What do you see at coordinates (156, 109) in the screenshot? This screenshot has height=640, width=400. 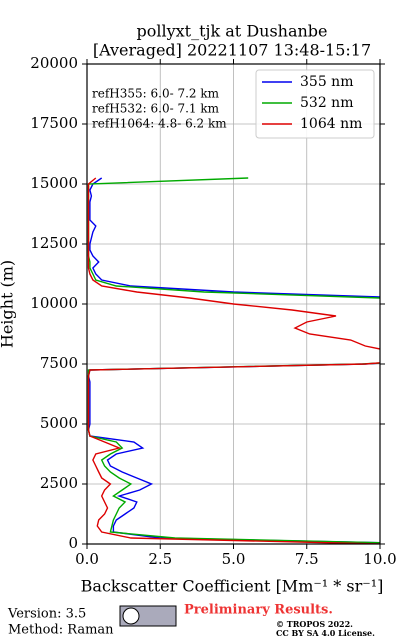 I see `annotation: refH532: 6.0- 7.1 km` at bounding box center [156, 109].